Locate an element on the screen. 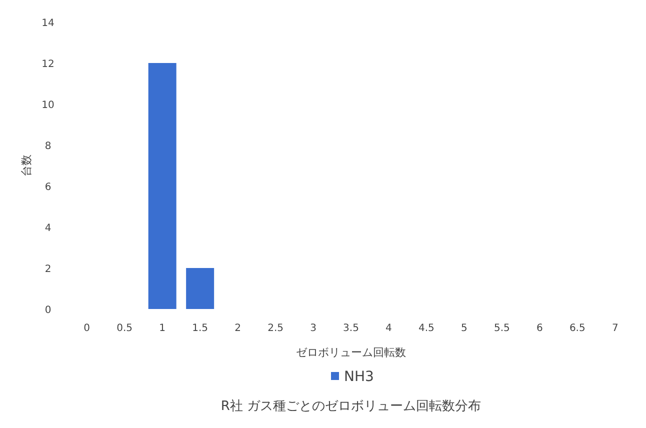 The width and height of the screenshot is (646, 428). ytick: 0 is located at coordinates (48, 310).